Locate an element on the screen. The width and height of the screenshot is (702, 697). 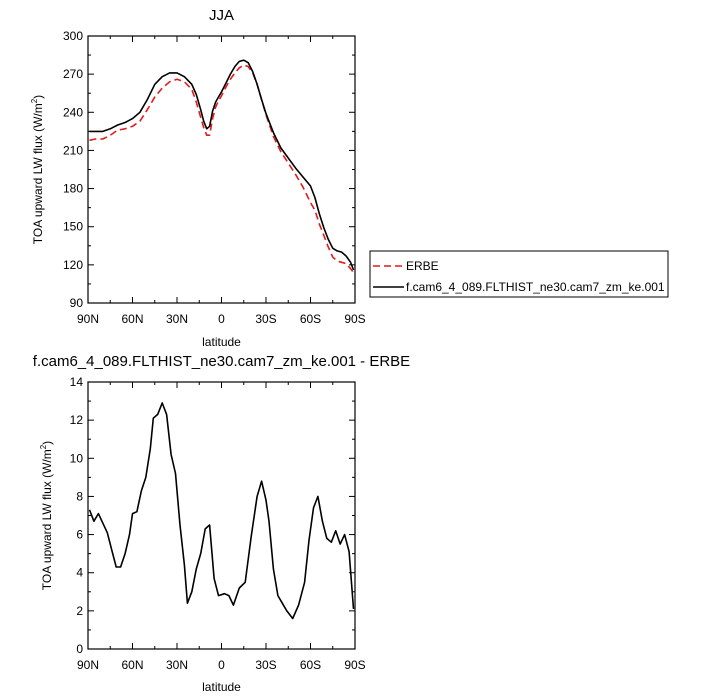
y-tick-label: 210 is located at coordinates (73, 150).